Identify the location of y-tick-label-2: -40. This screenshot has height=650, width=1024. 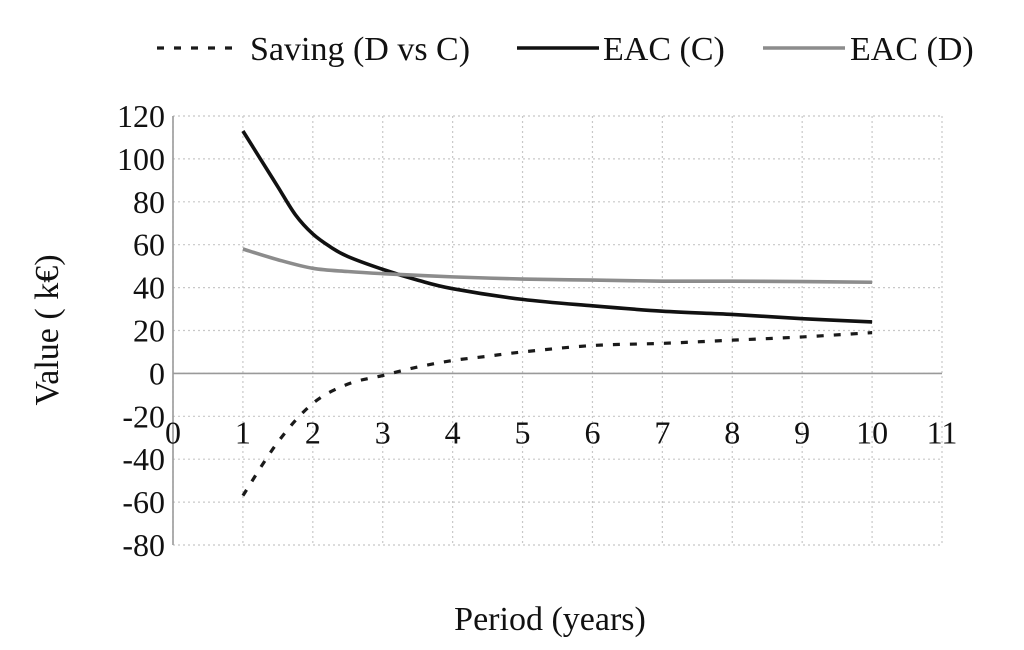
(143, 459).